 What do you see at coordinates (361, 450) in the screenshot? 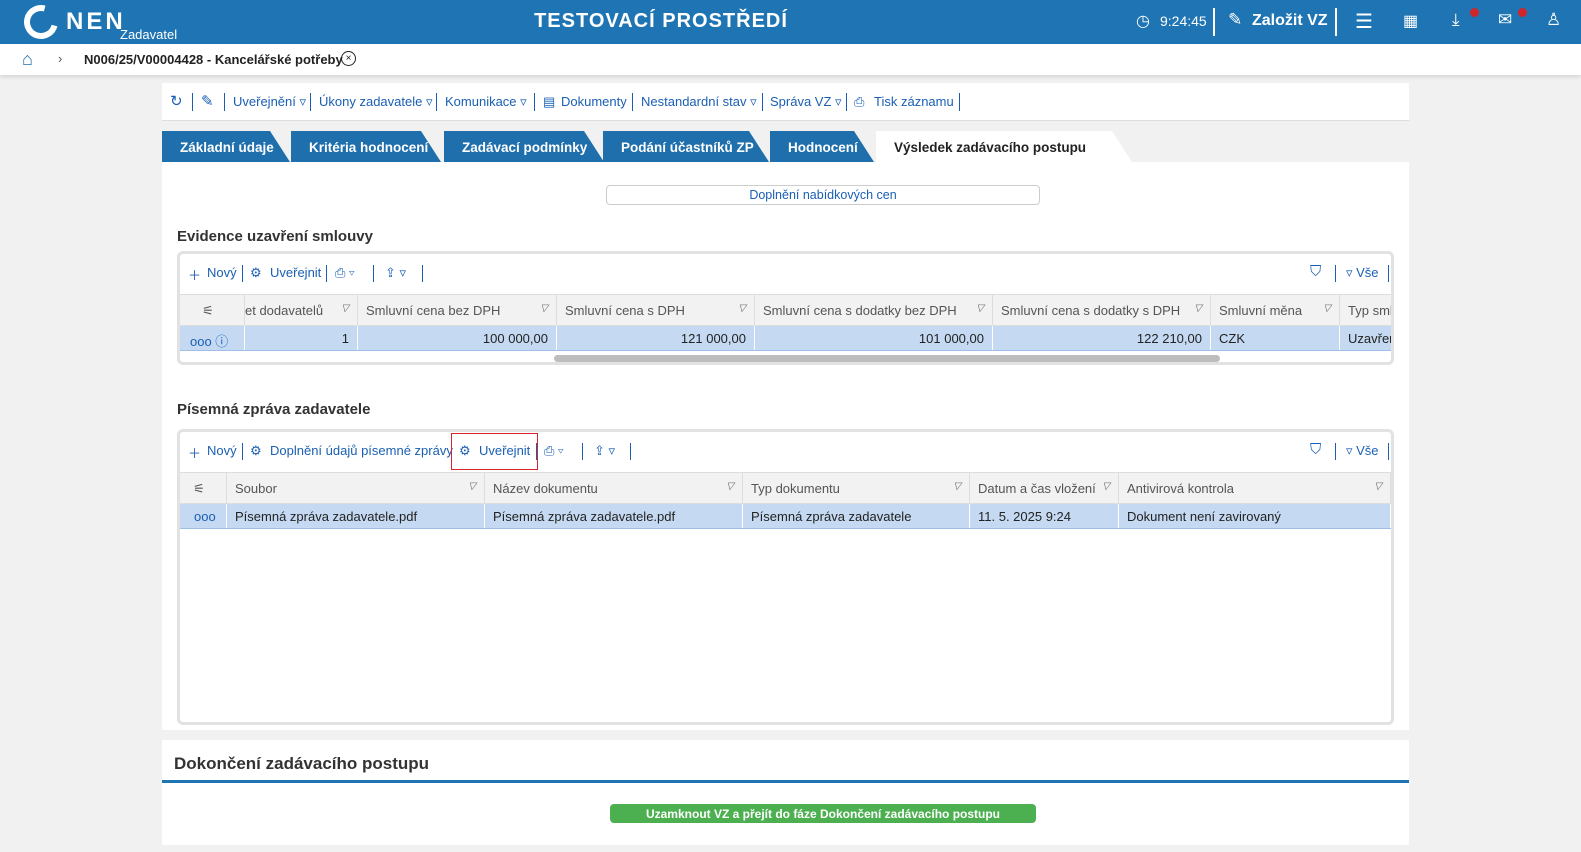
I see `supplement-report-button: Doplnění údajů písemné zprávy` at bounding box center [361, 450].